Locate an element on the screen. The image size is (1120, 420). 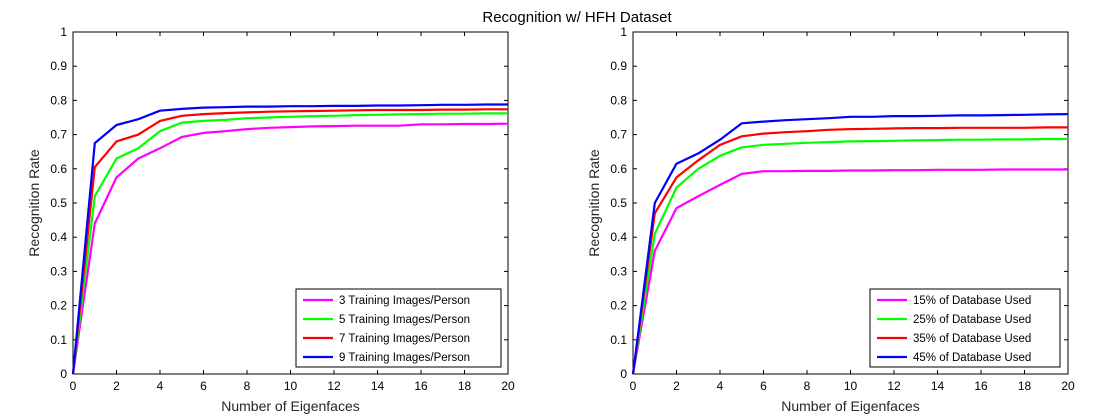
legend-label: 45% of Database Used is located at coordinates (972, 358).